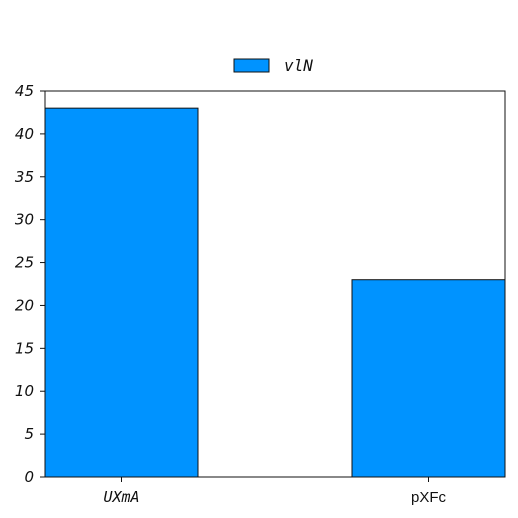 The width and height of the screenshot is (518, 518). What do you see at coordinates (24, 263) in the screenshot?
I see `y-tick-label: 25` at bounding box center [24, 263].